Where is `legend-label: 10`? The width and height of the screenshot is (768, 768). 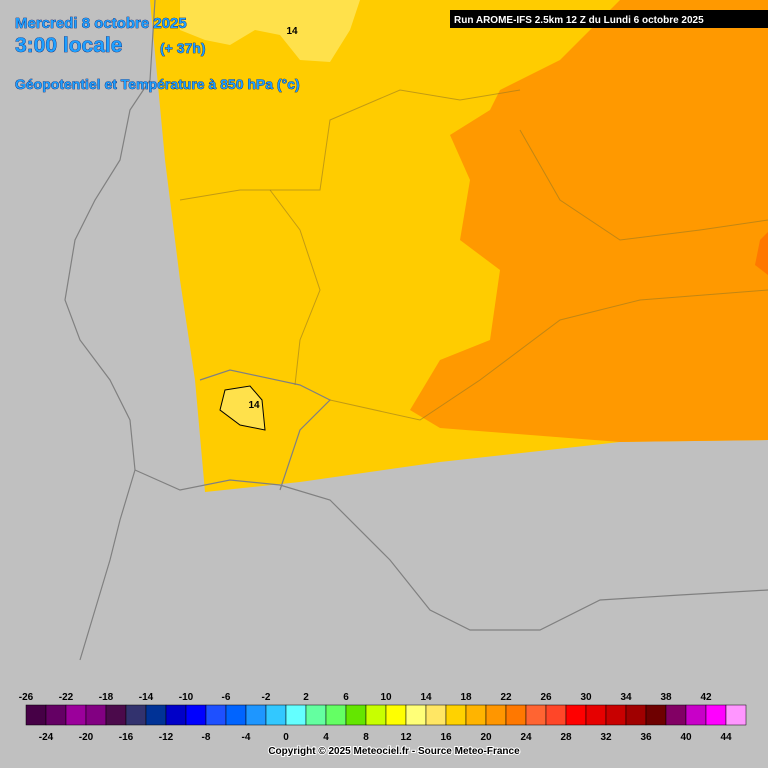
legend-label: 10 is located at coordinates (386, 697).